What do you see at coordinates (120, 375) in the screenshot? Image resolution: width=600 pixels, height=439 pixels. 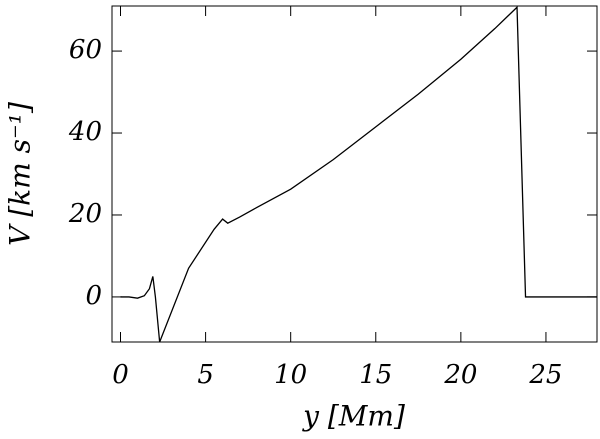 I see `x-tick-label: 0` at bounding box center [120, 375].